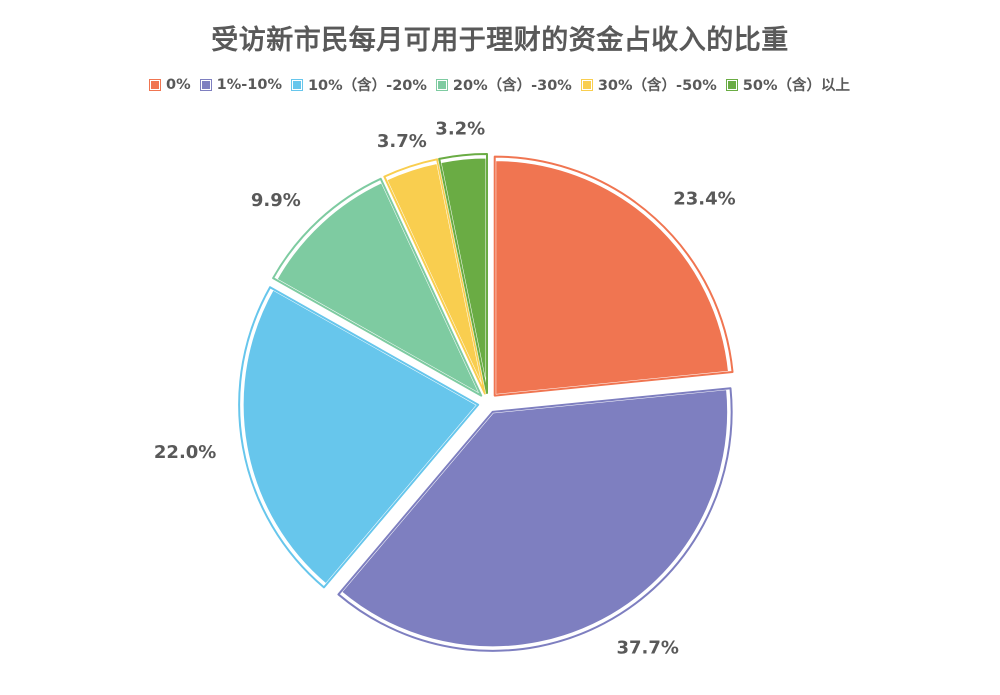 The width and height of the screenshot is (1000, 695). I want to click on legend-label: 1%-10%, so click(249, 84).